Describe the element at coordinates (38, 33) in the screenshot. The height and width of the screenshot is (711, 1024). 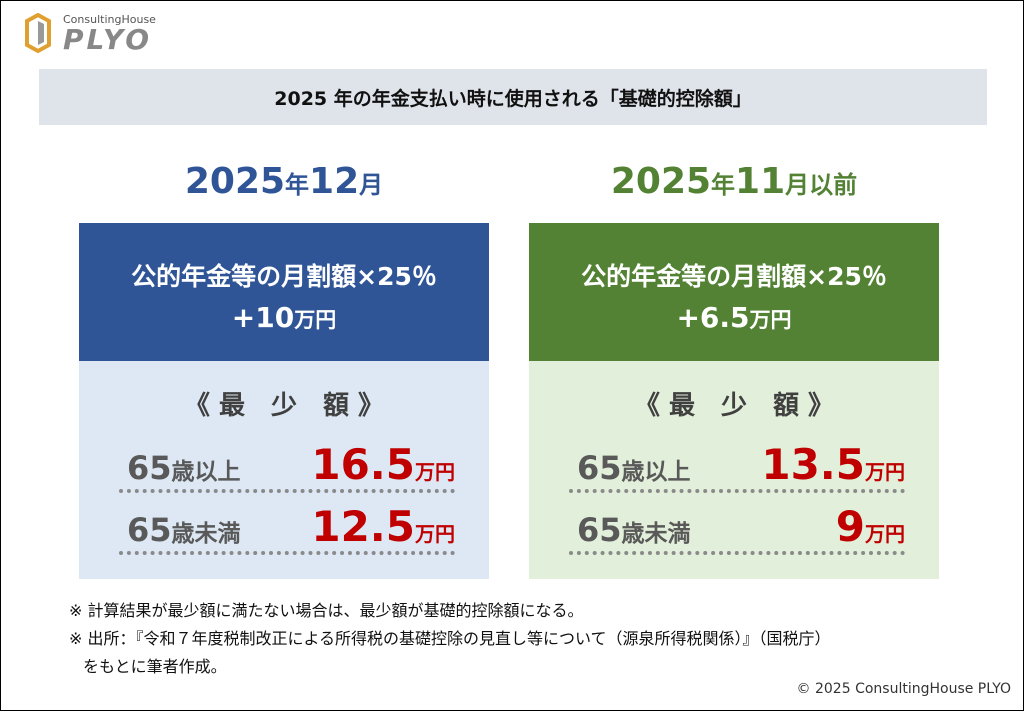
I see `logo-icon` at that location.